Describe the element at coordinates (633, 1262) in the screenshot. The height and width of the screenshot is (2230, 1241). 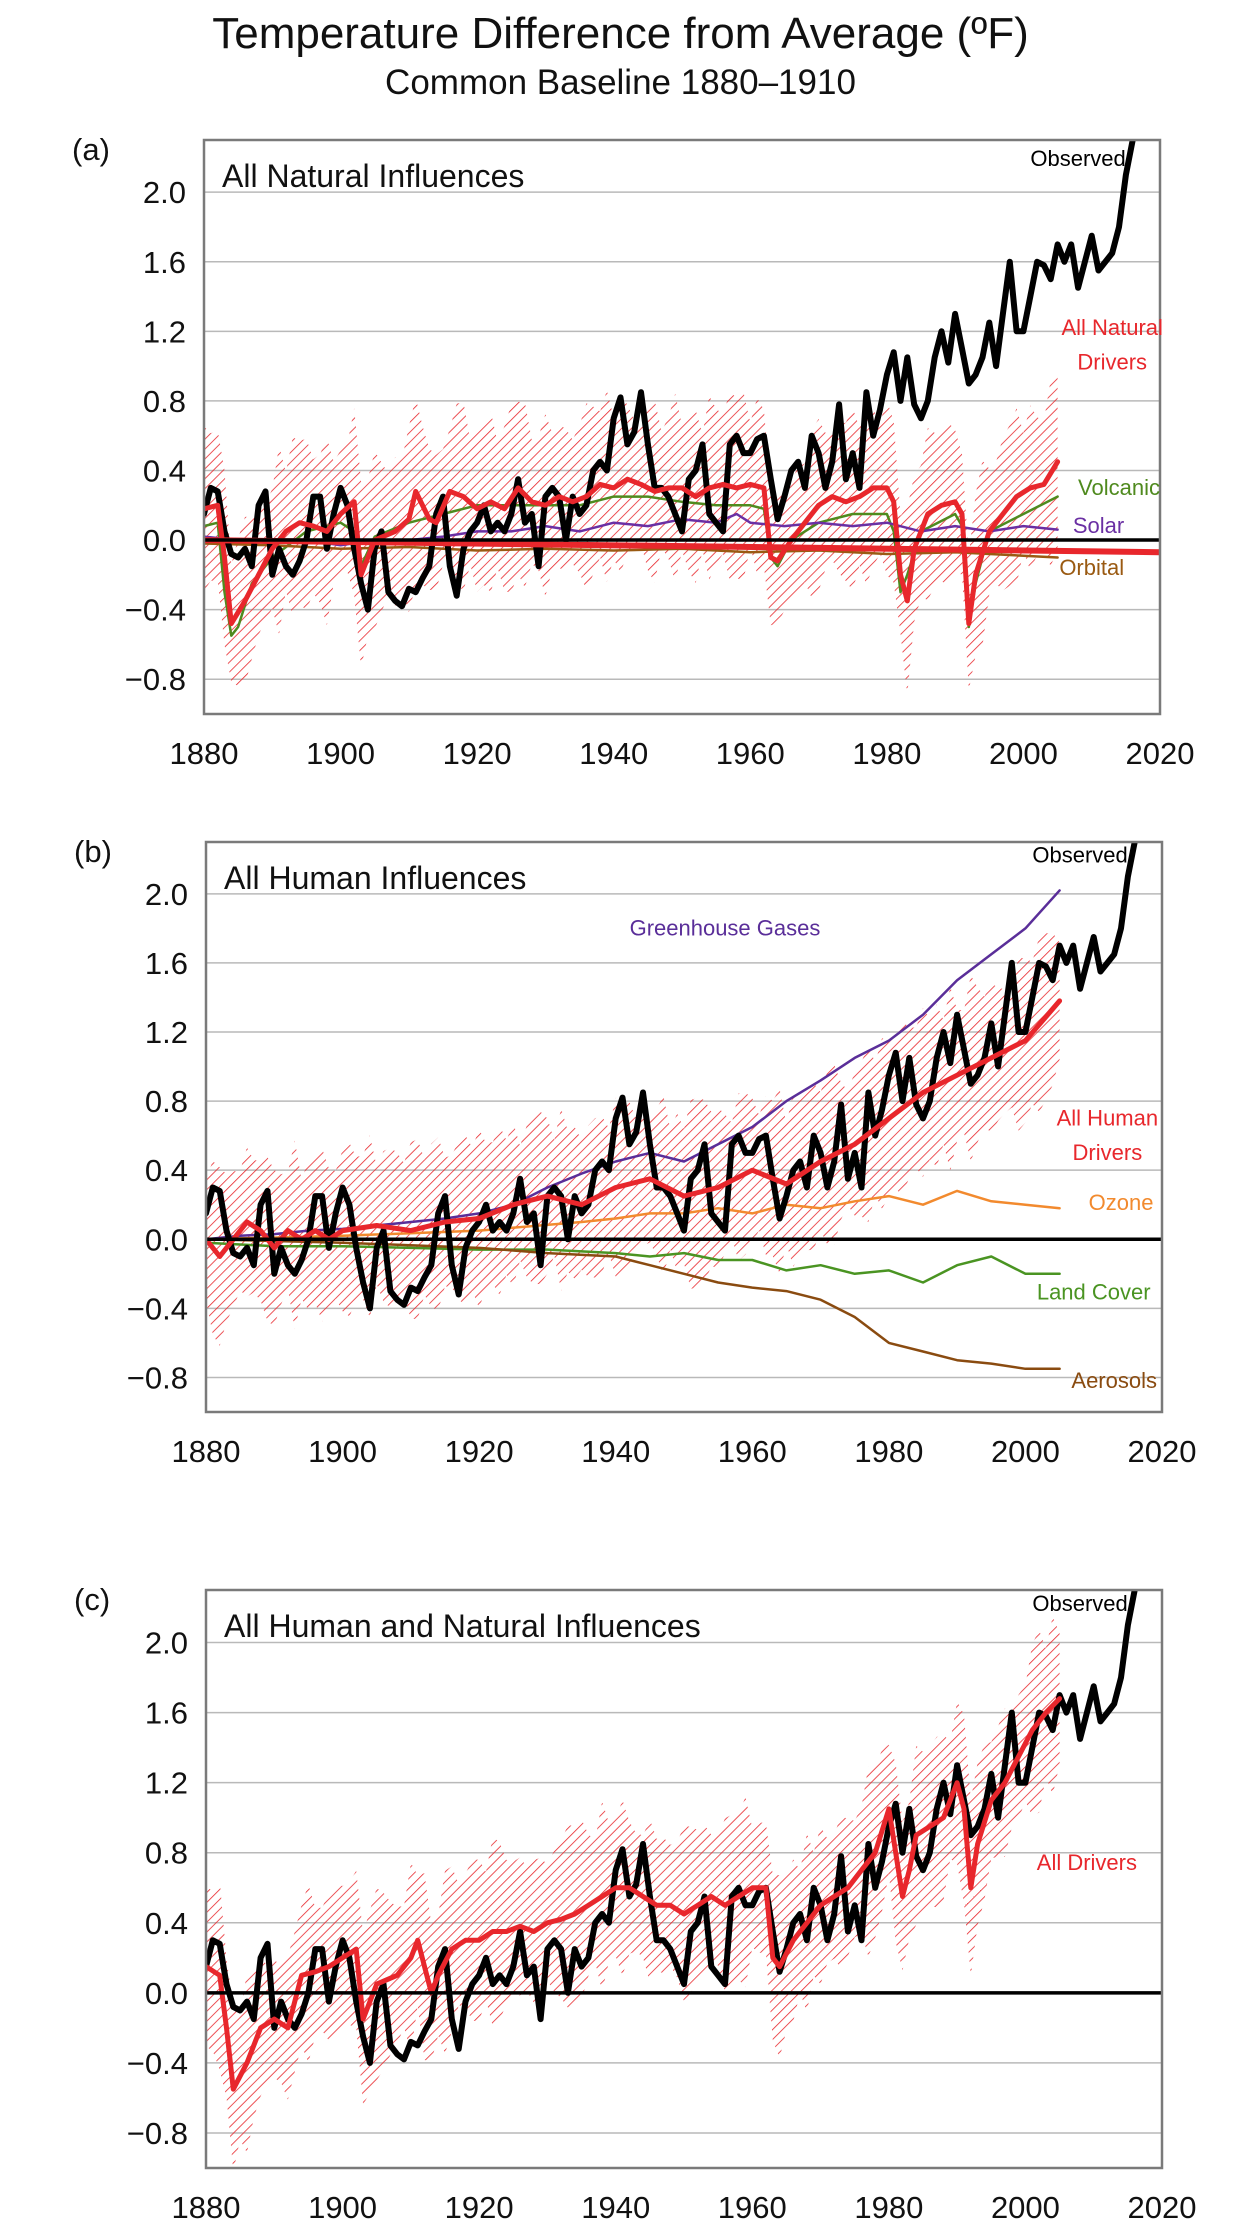
I see `land-cover-line` at that location.